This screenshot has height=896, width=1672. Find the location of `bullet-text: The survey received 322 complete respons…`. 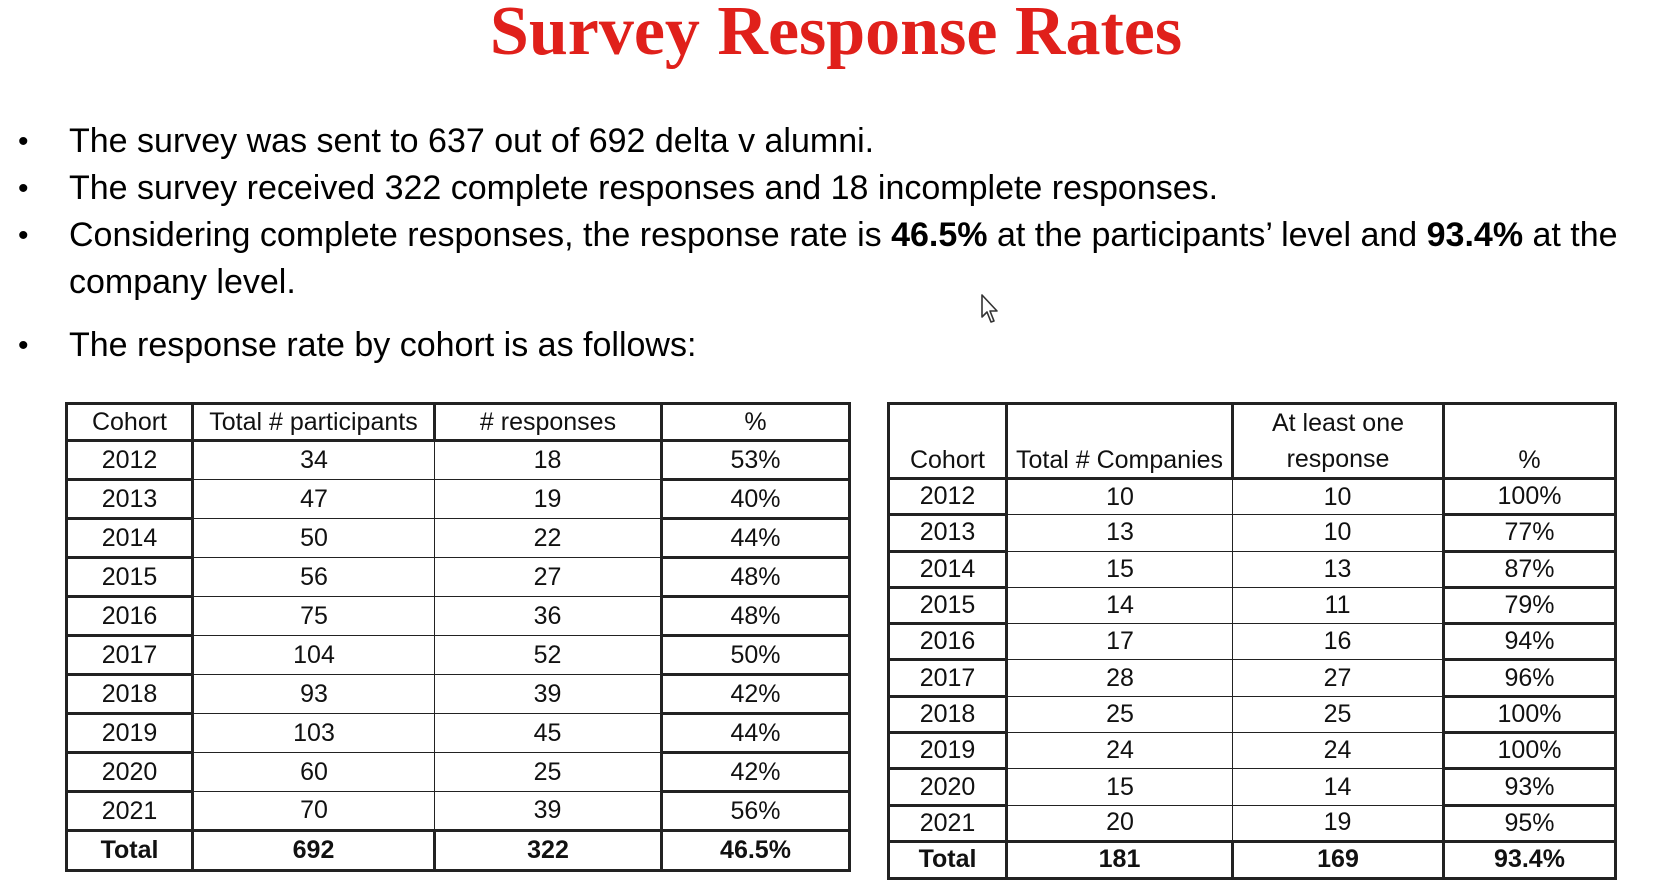

bullet-text: The survey received 322 complete respons… is located at coordinates (644, 188).